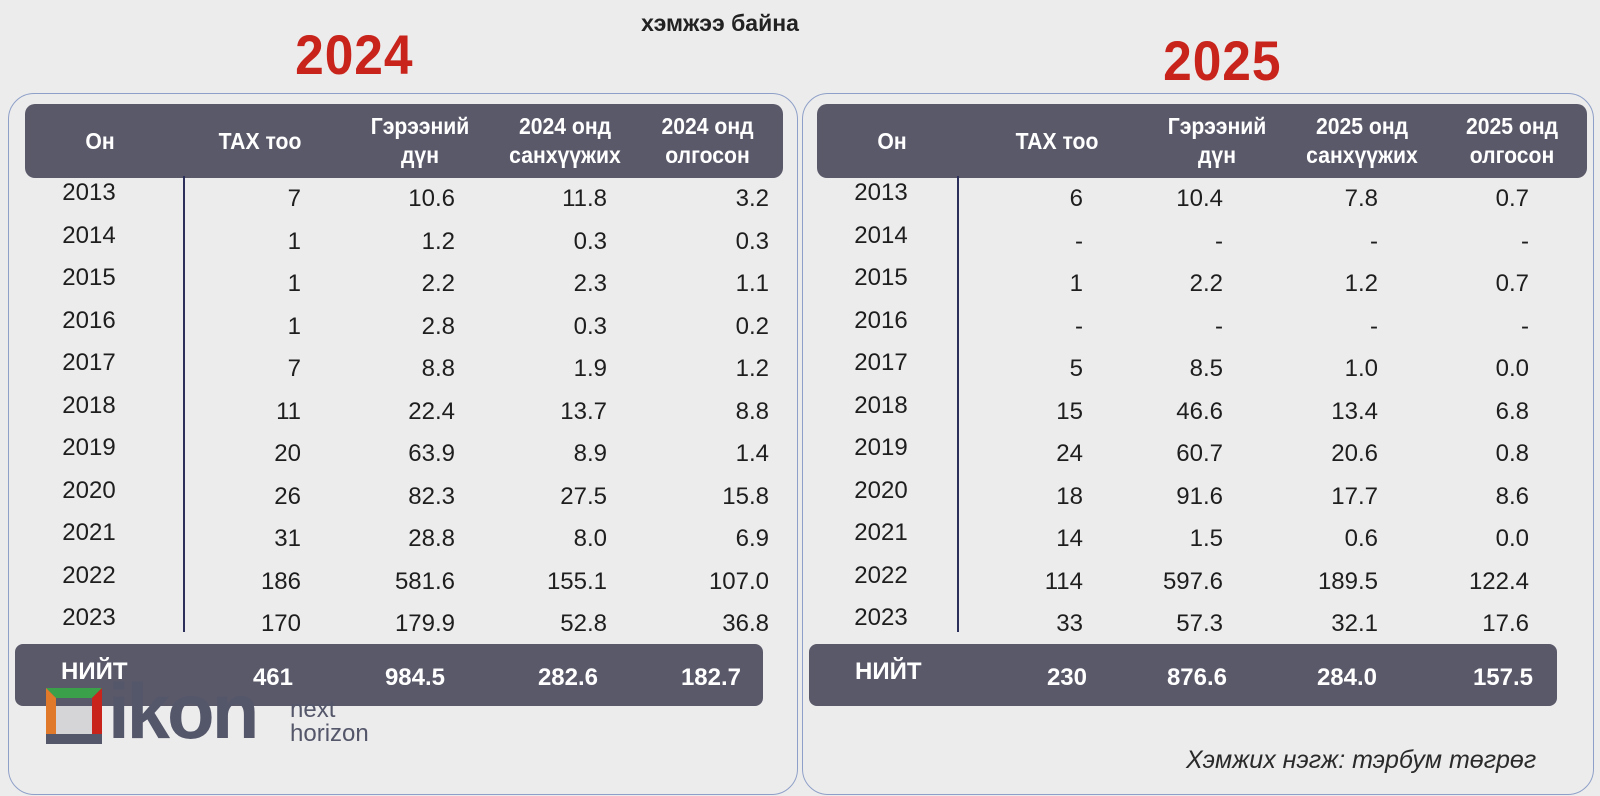  Describe the element at coordinates (1512, 496) in the screenshot. I see `row-disbursed: 8.6` at that location.